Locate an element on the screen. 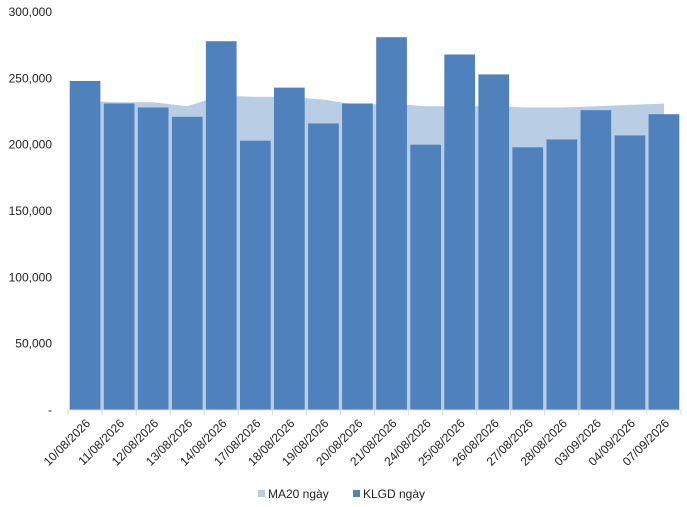 Image resolution: width=687 pixels, height=507 pixels. bar-25/08/2026 is located at coordinates (459, 232).